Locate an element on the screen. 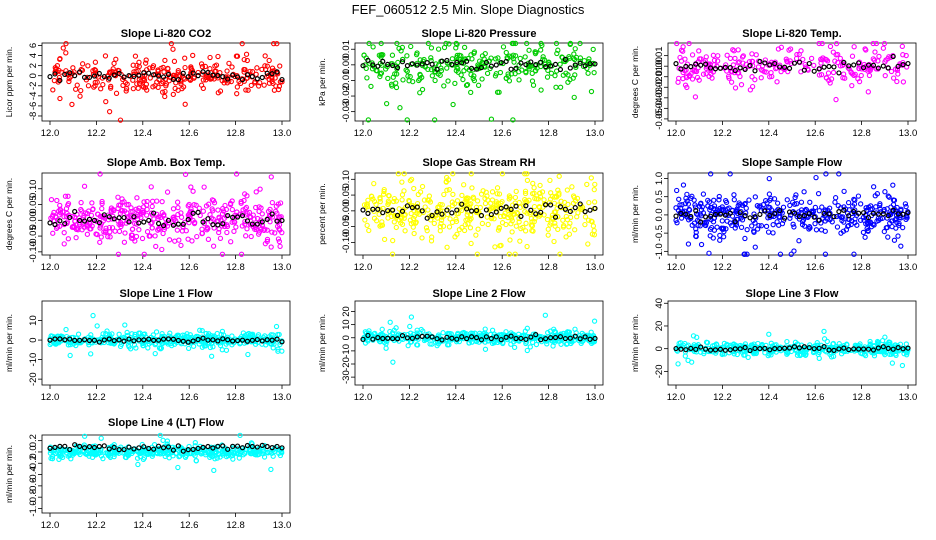 The image size is (936, 540). plot-frame is located at coordinates (479, 82).